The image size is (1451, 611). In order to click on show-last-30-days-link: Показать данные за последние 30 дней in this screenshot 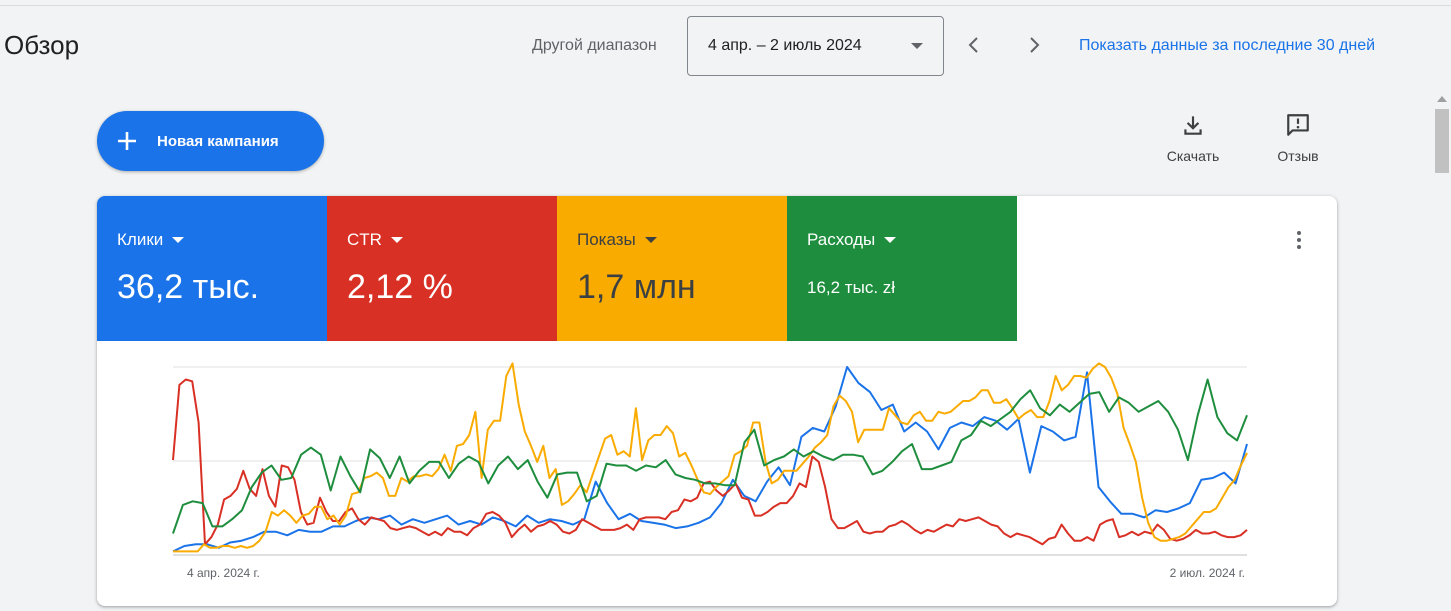, I will do `click(1227, 45)`.